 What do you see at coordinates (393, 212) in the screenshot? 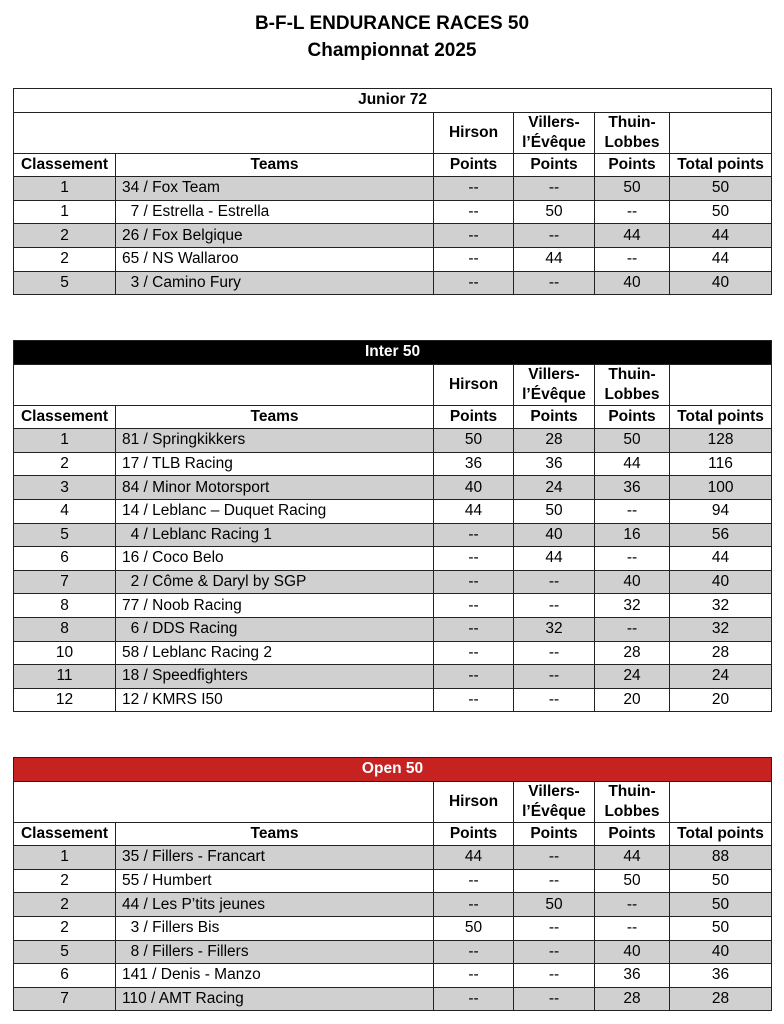
I see `table-row: 1 7 / Estrella - Estrella -- 50 -- 50` at bounding box center [393, 212].